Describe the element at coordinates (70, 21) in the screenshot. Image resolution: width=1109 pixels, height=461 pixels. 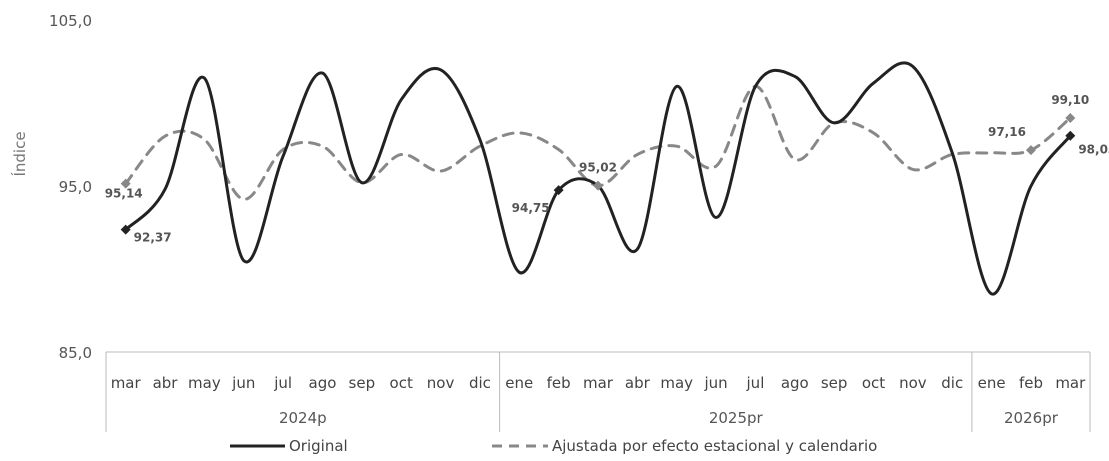
I see `y-tick-label: 105,0` at that location.